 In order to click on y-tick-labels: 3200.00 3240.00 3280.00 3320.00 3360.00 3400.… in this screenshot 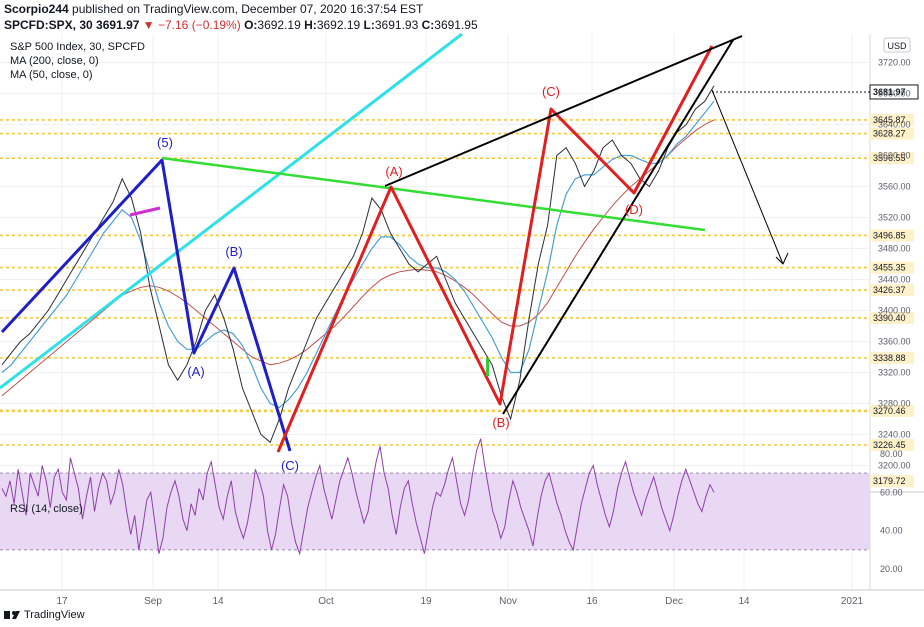, I will do `click(894, 264)`.